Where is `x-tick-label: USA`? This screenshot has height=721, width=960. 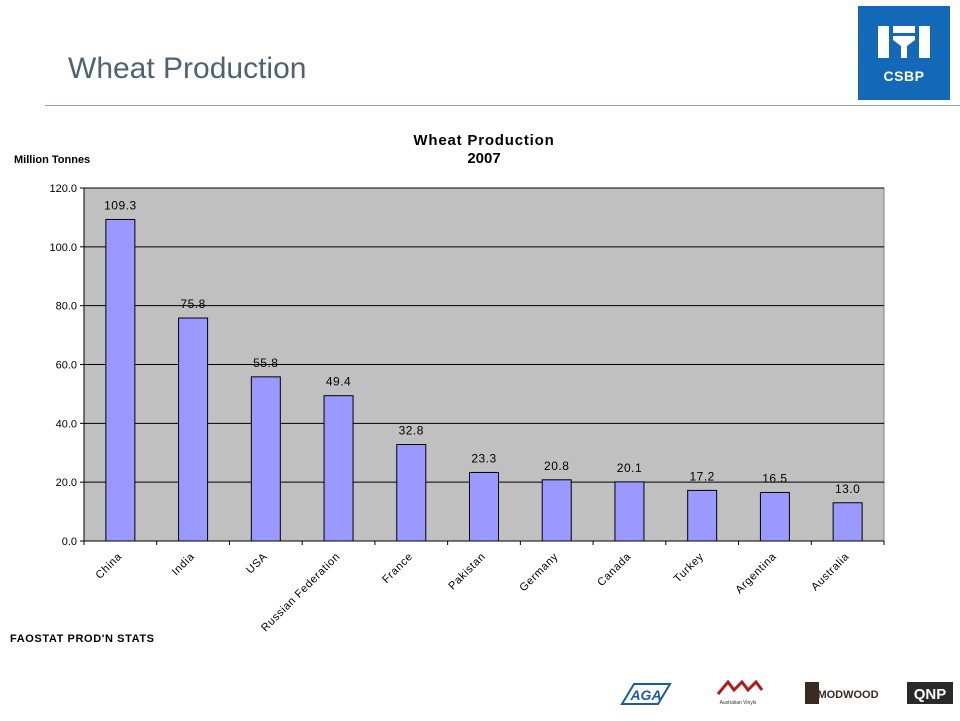
x-tick-label: USA is located at coordinates (257, 564).